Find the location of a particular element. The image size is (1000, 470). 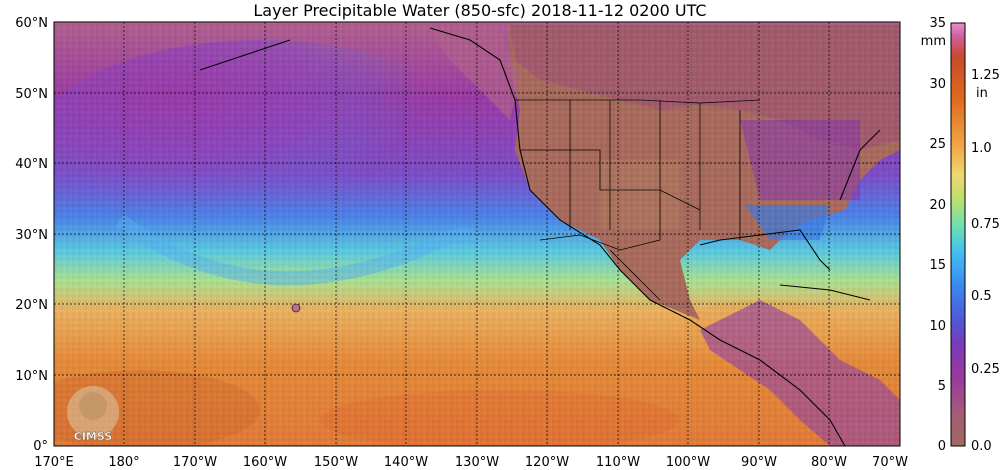

colorbar-in-tick: 0.75 is located at coordinates (985, 224).